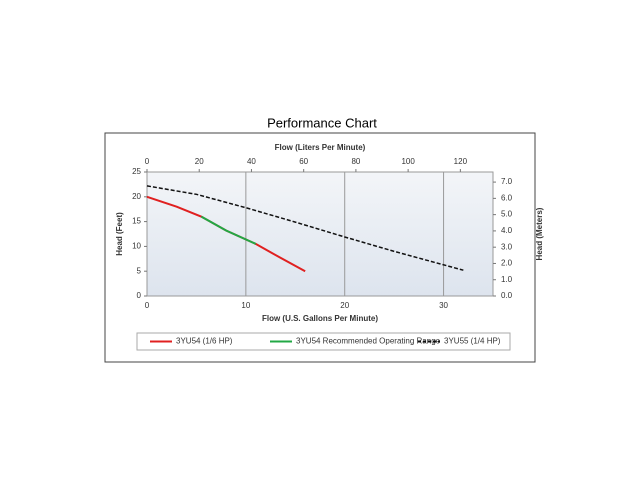  What do you see at coordinates (507, 246) in the screenshot?
I see `y2-tick-label: 3.0` at bounding box center [507, 246].